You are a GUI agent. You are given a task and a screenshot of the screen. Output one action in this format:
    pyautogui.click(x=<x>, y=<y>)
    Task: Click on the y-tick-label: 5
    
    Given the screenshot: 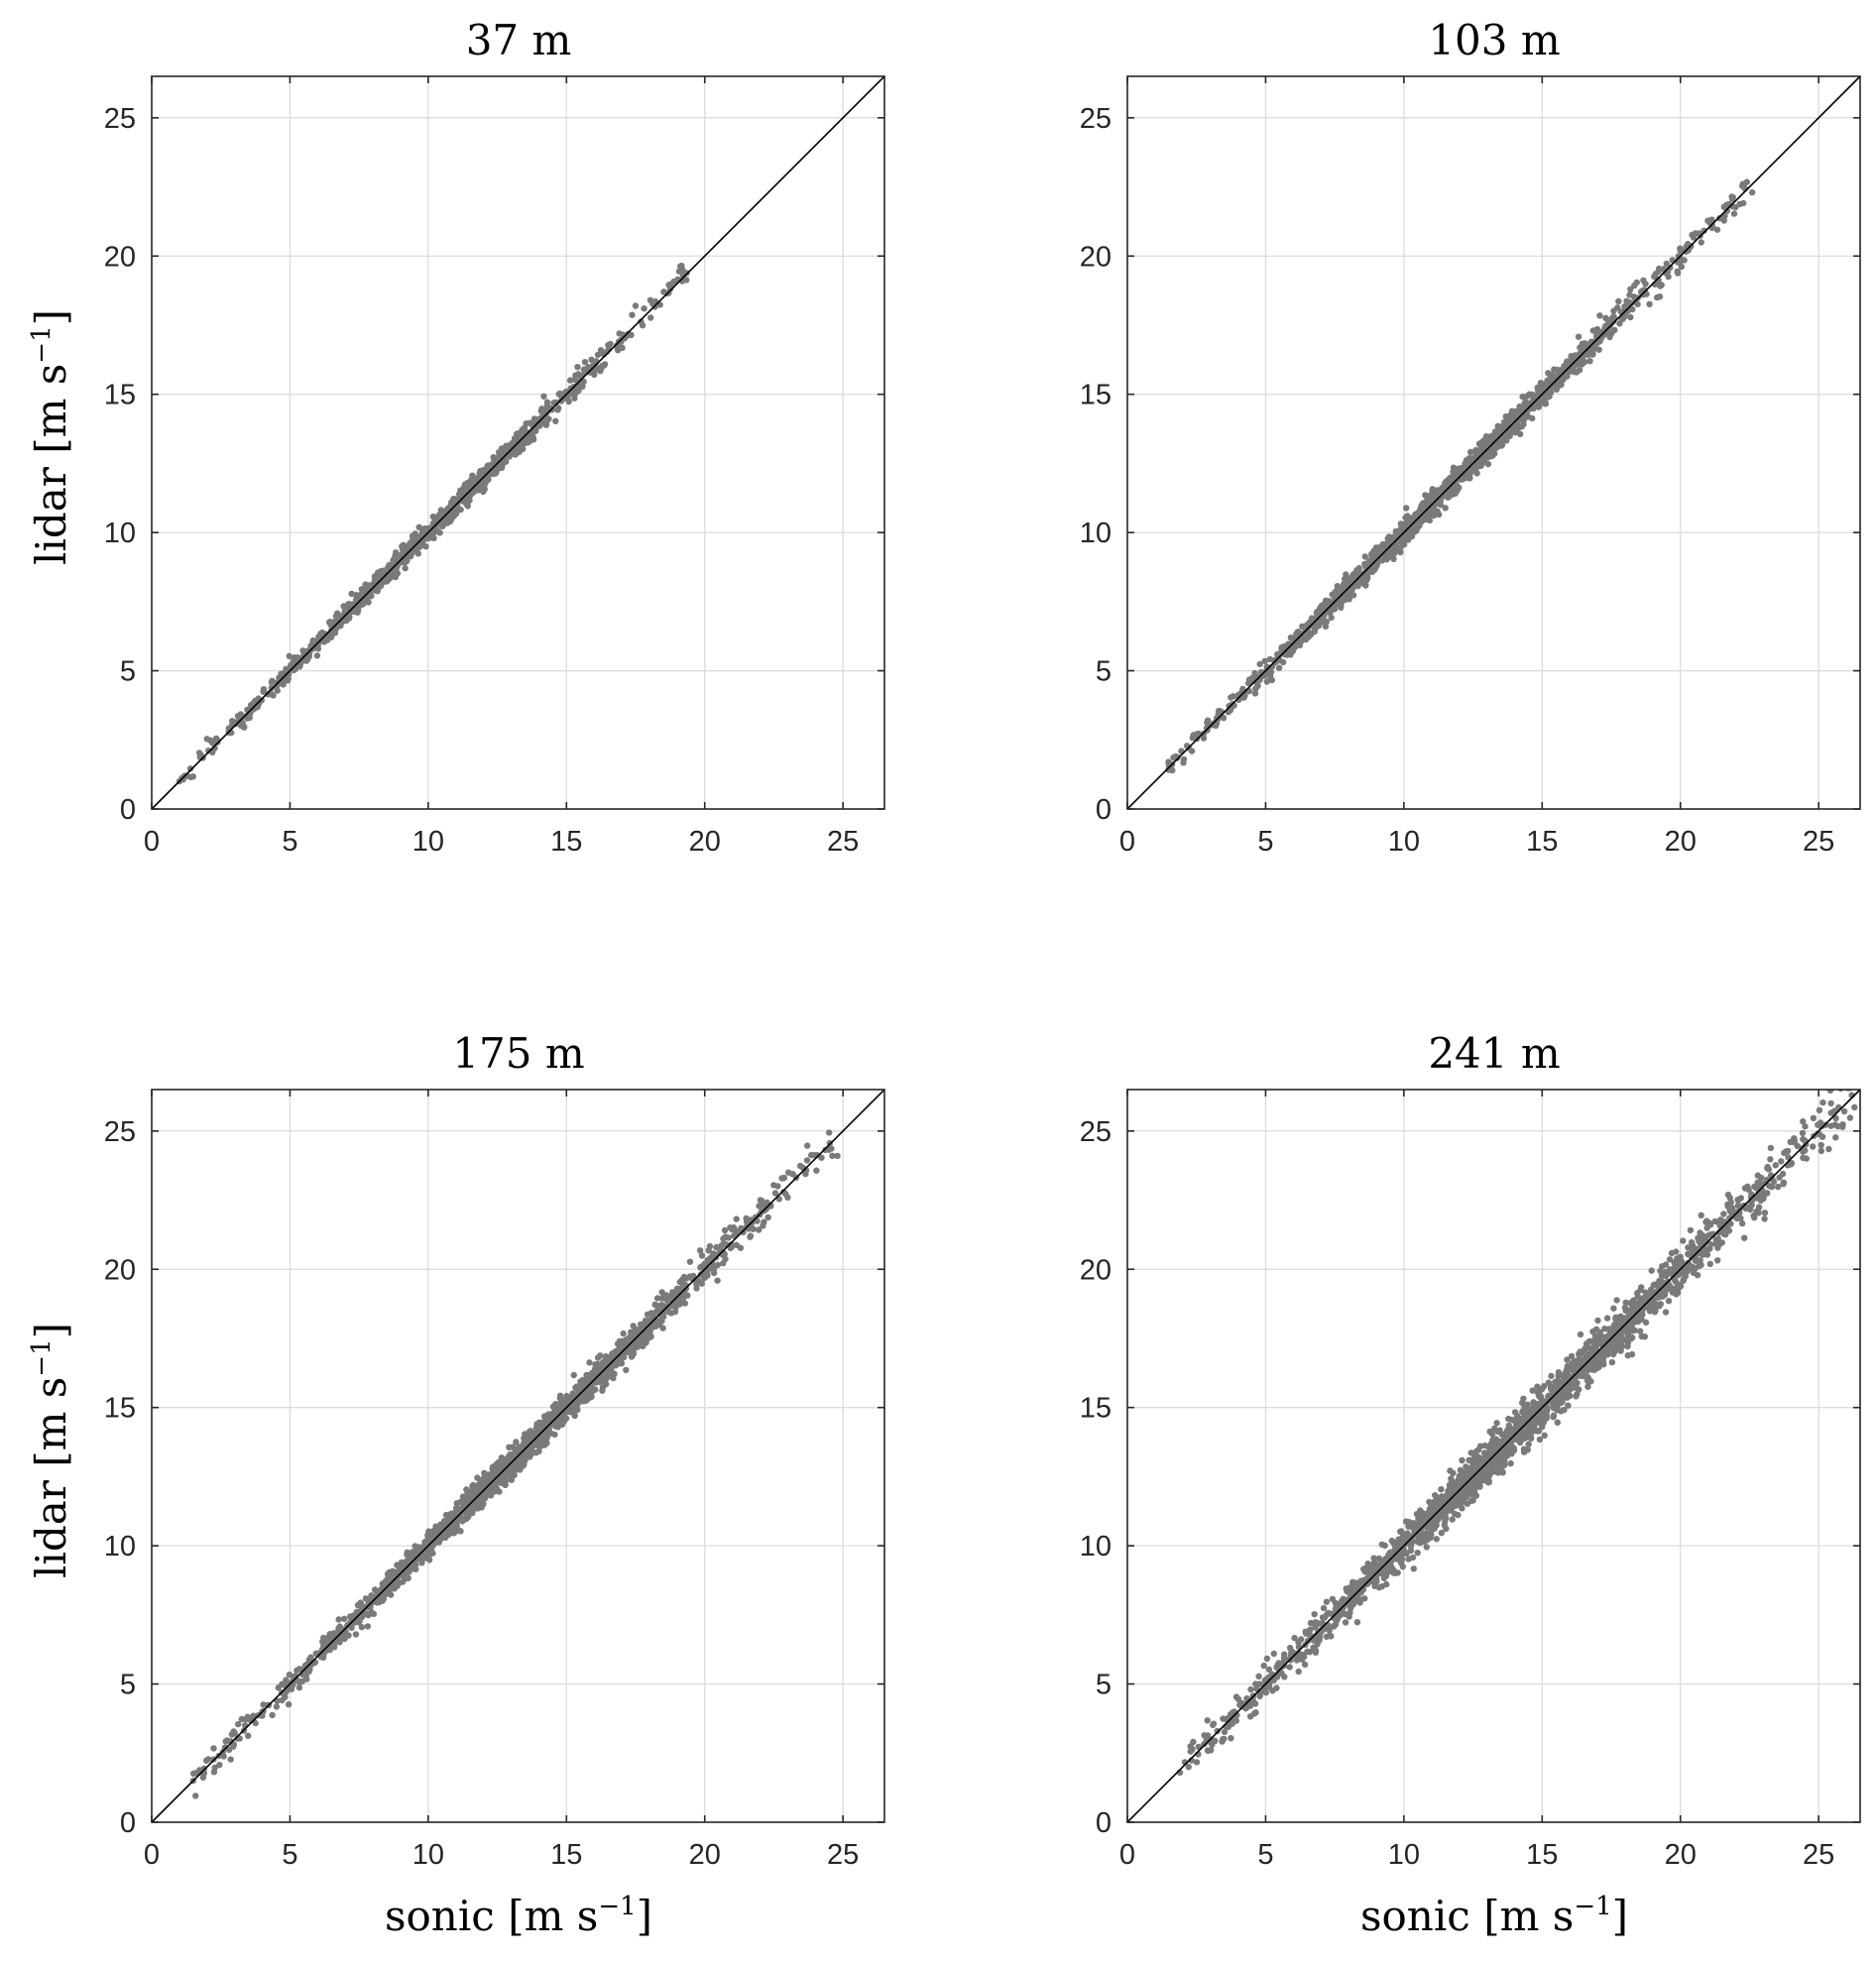 What is the action you would take?
    pyautogui.click(x=1104, y=672)
    